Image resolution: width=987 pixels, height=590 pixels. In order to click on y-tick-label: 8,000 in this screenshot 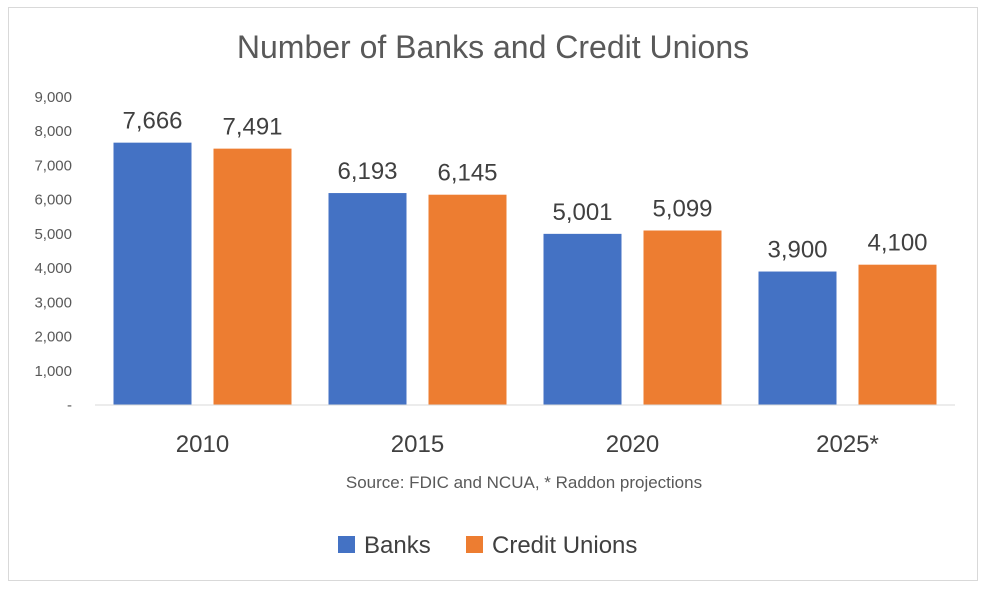, I will do `click(53, 131)`.